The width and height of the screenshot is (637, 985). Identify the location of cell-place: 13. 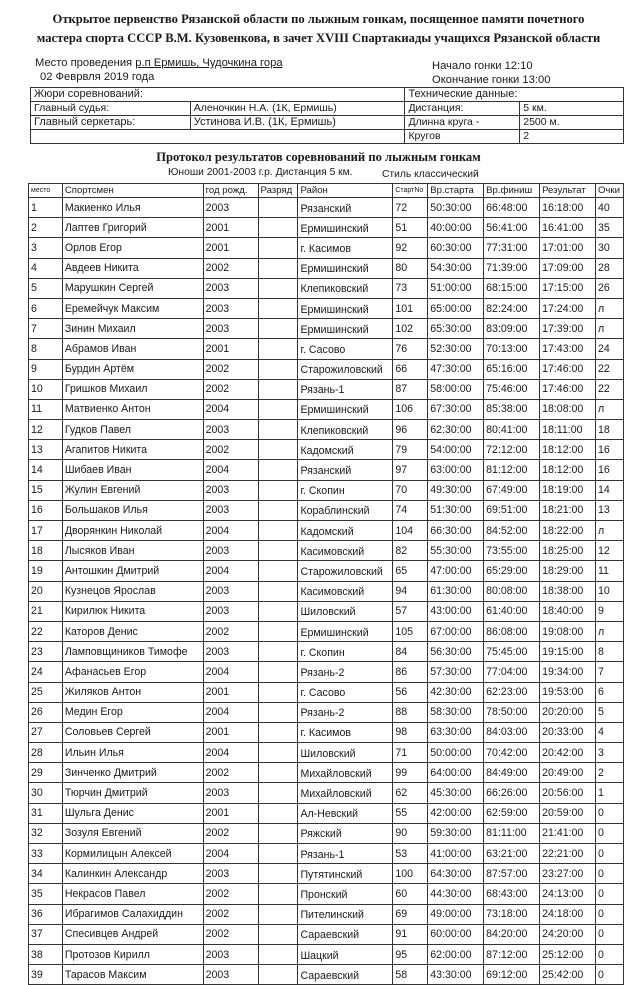
(45, 450).